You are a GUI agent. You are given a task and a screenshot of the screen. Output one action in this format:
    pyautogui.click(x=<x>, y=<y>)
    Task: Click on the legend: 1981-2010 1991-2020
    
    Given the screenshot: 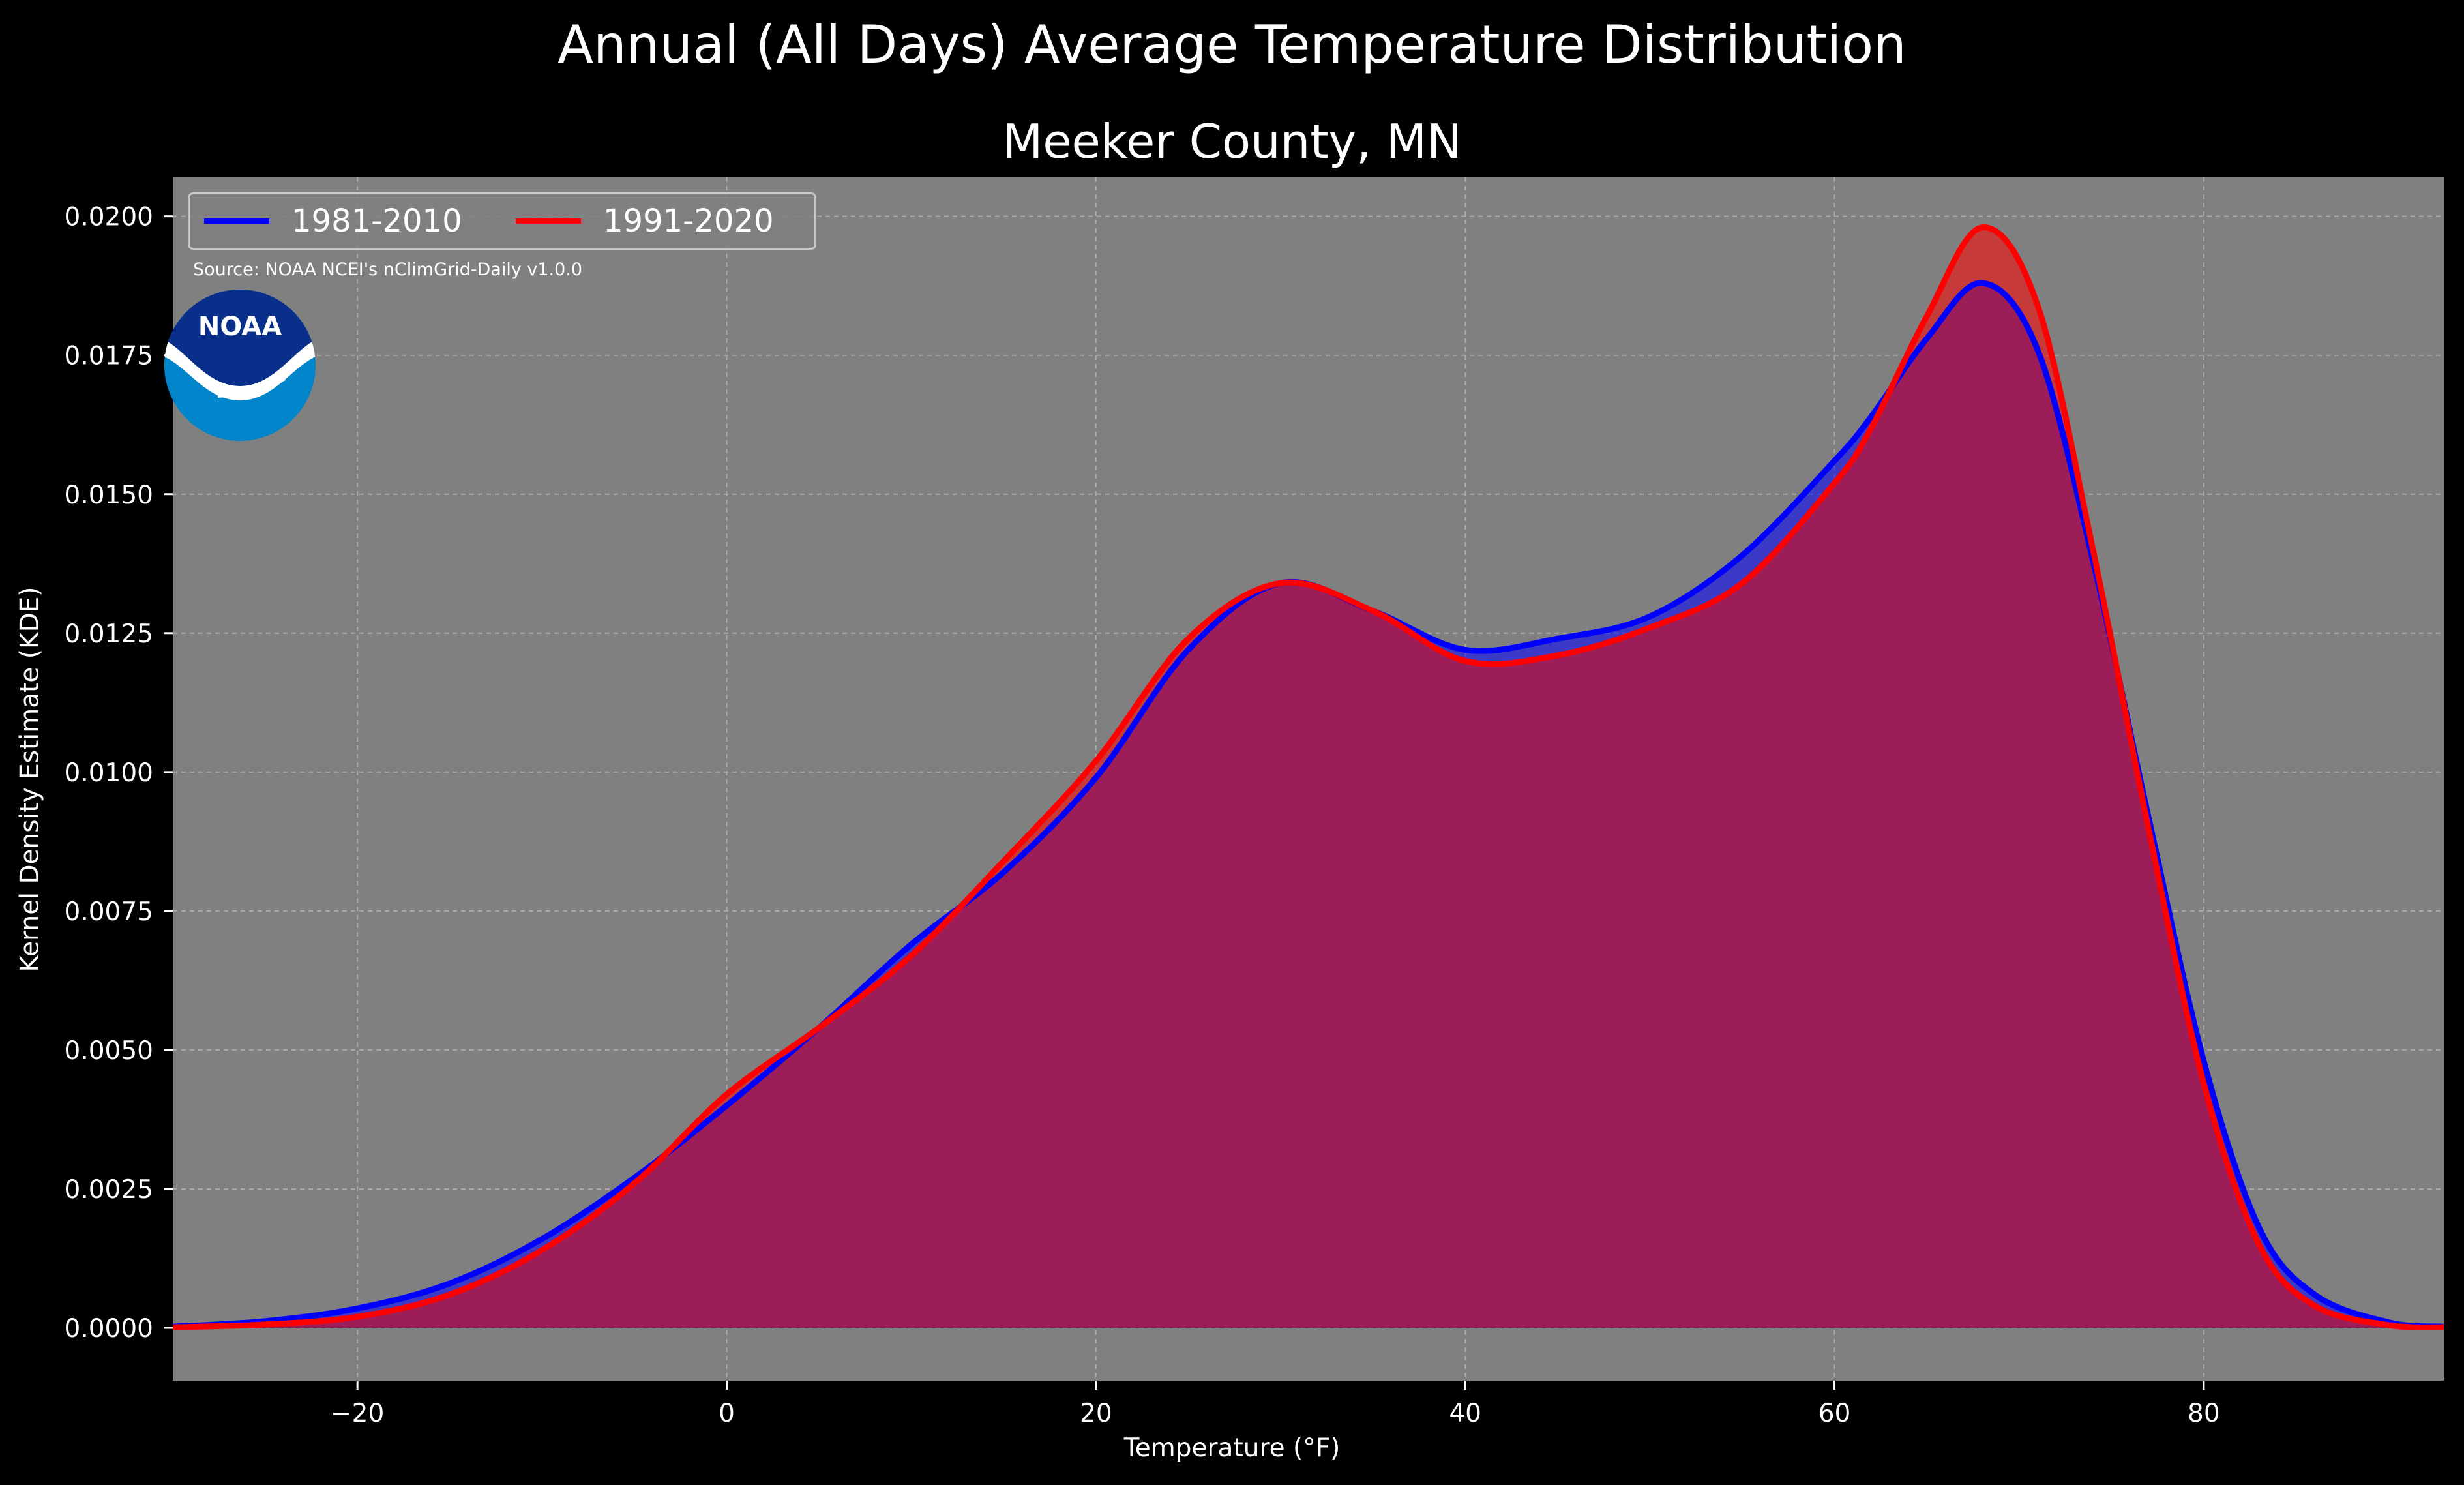 What is the action you would take?
    pyautogui.click(x=502, y=221)
    